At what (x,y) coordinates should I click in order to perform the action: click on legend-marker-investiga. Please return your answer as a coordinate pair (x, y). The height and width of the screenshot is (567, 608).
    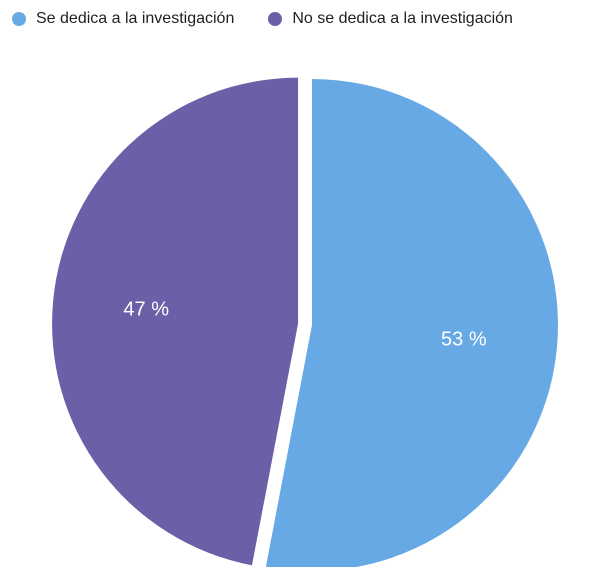
    Looking at the image, I should click on (19, 19).